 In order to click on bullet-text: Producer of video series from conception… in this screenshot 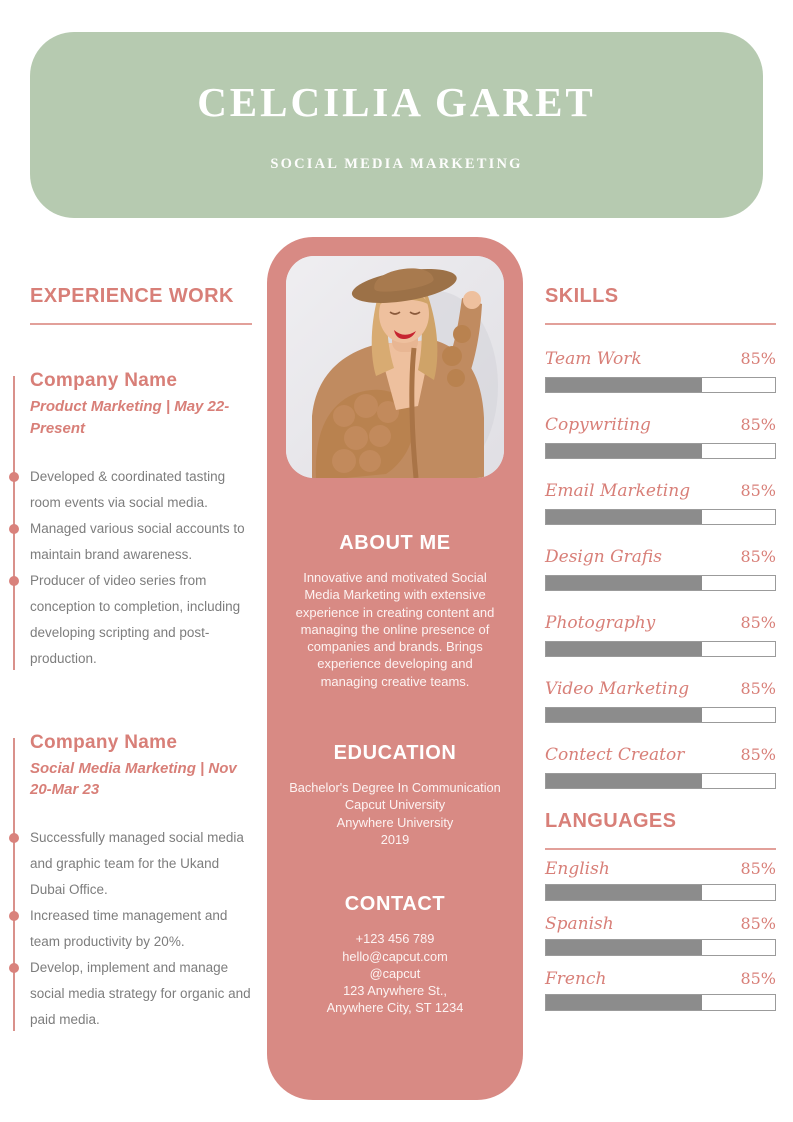, I will do `click(135, 619)`.